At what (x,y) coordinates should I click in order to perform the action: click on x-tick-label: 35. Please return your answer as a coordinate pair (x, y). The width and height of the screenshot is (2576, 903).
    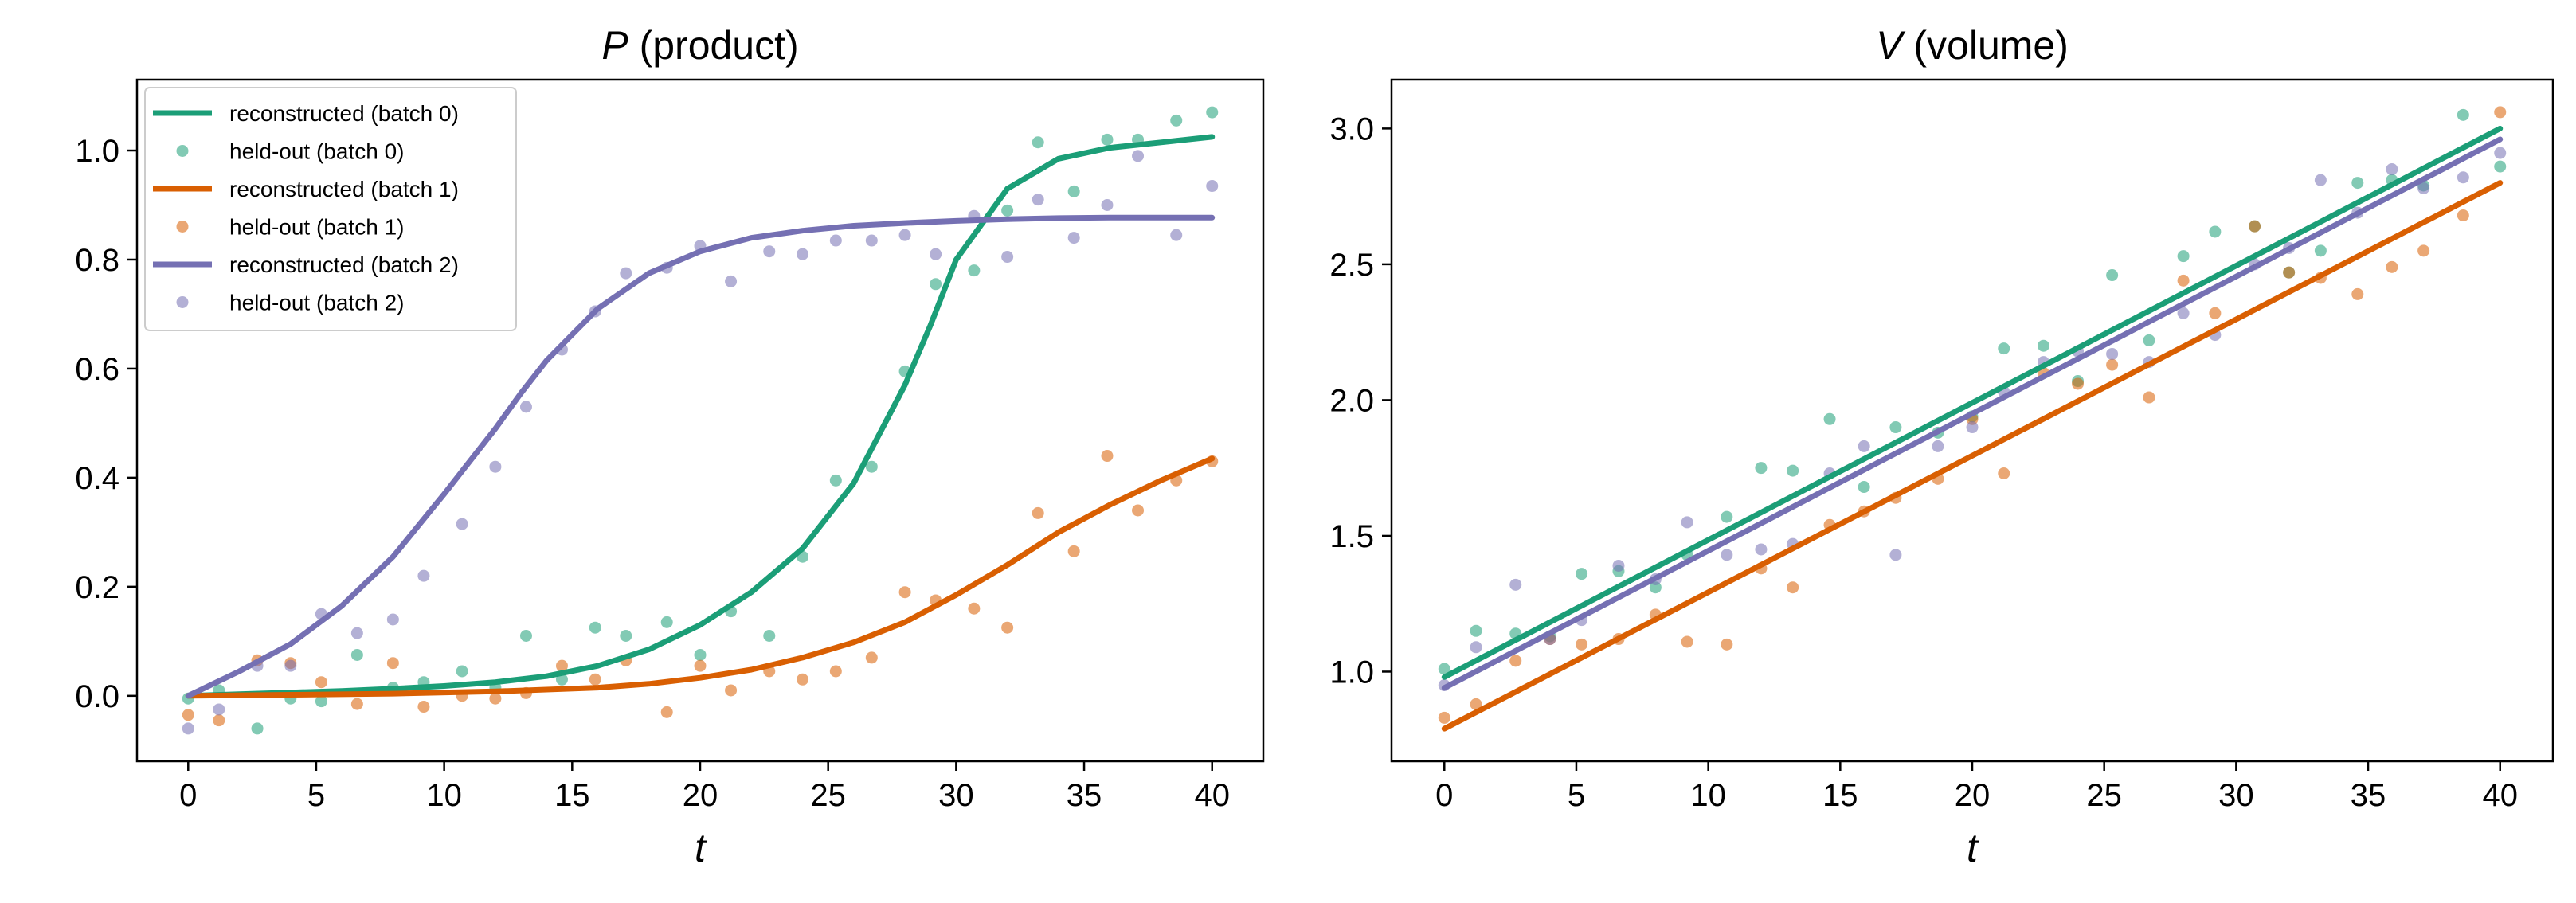
    Looking at the image, I should click on (2368, 795).